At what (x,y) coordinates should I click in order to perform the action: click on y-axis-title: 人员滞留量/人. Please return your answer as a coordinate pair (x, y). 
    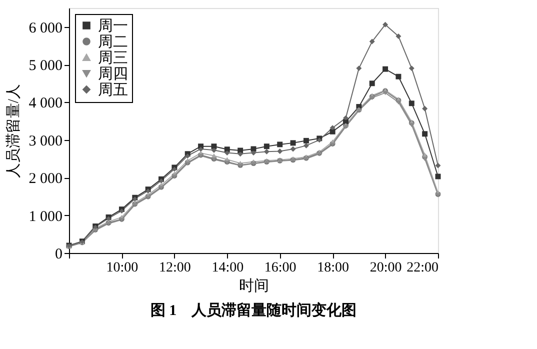
    Looking at the image, I should click on (13, 131).